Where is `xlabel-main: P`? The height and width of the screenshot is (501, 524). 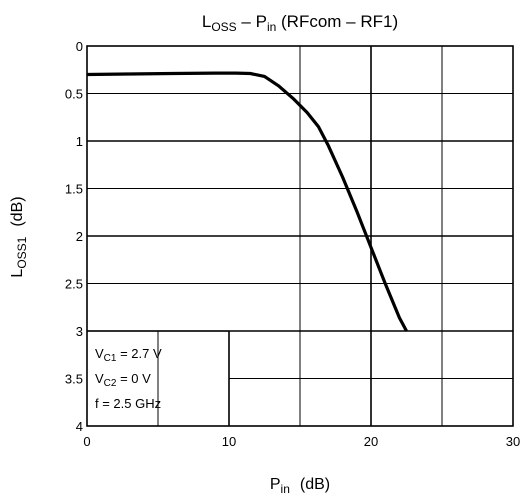
xlabel-main: P is located at coordinates (275, 484).